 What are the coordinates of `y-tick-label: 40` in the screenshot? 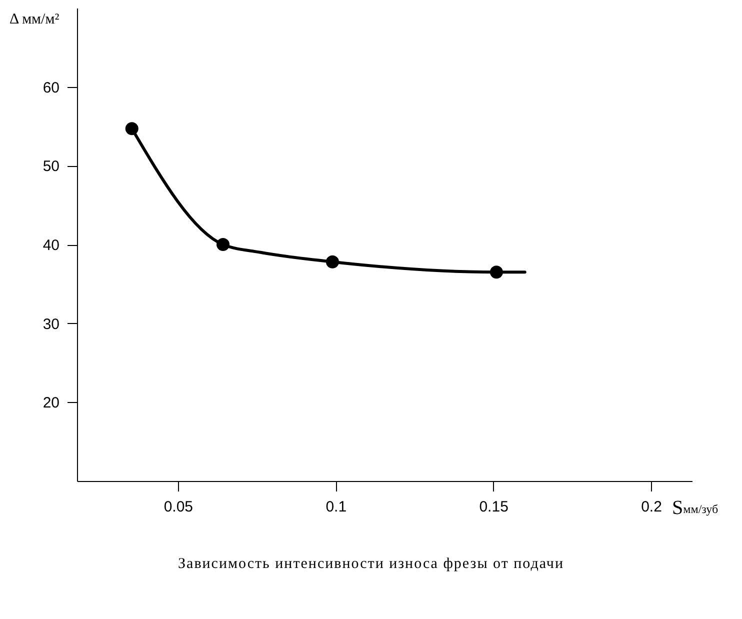 It's located at (51, 245).